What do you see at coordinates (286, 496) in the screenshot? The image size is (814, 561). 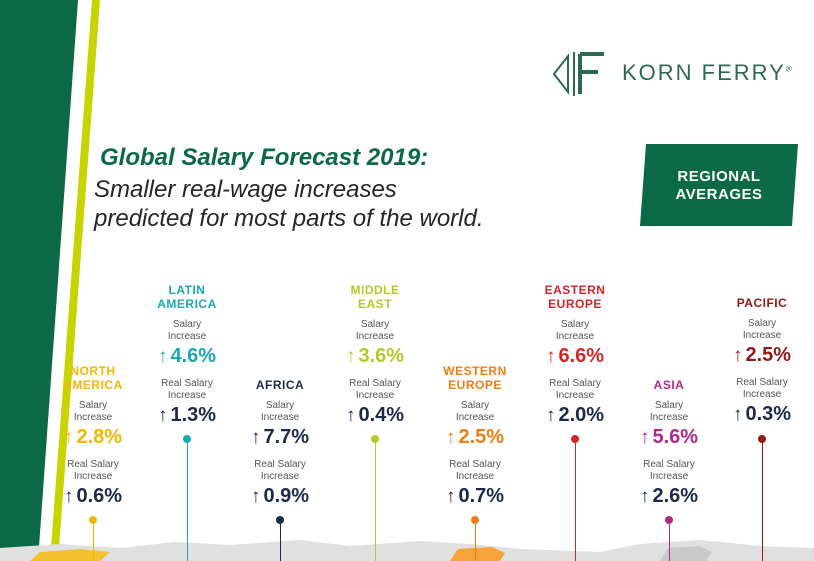 I see `real-value-text: 0.9%` at bounding box center [286, 496].